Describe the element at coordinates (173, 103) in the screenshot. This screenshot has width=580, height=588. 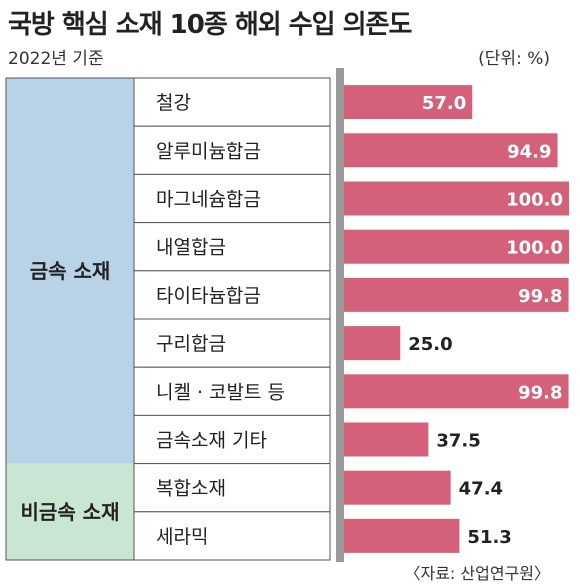
I see `category-label: 철강` at that location.